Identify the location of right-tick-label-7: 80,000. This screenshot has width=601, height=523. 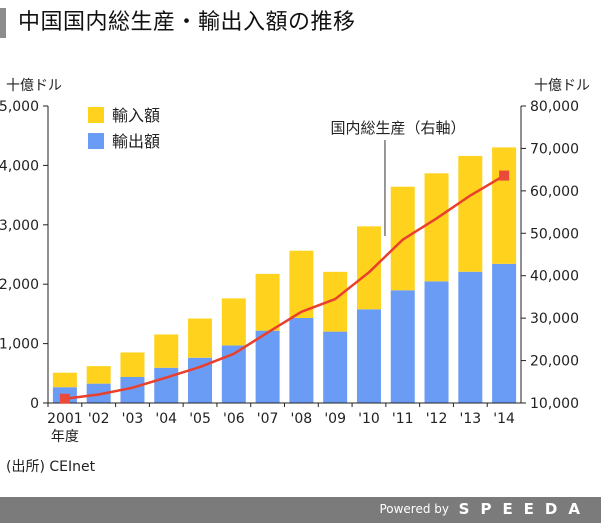
(554, 107).